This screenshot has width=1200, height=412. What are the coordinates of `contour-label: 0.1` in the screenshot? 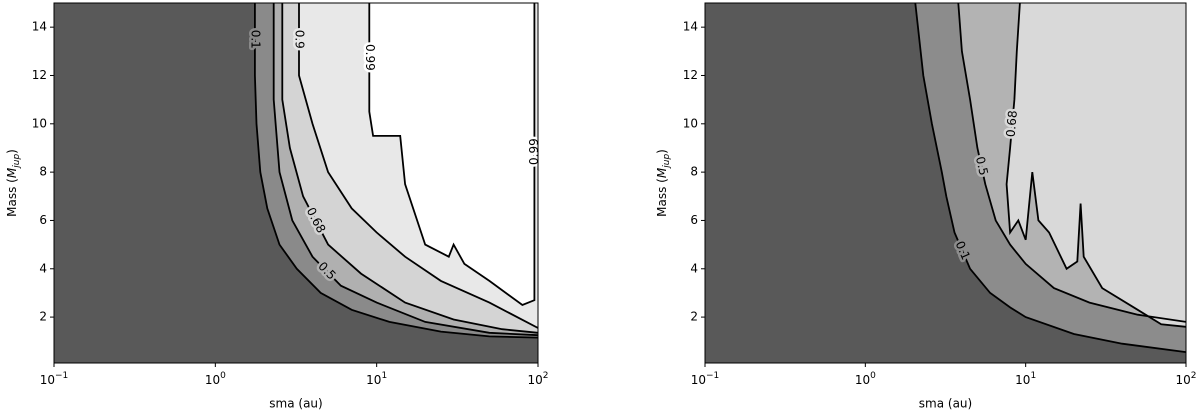 It's located at (255, 39).